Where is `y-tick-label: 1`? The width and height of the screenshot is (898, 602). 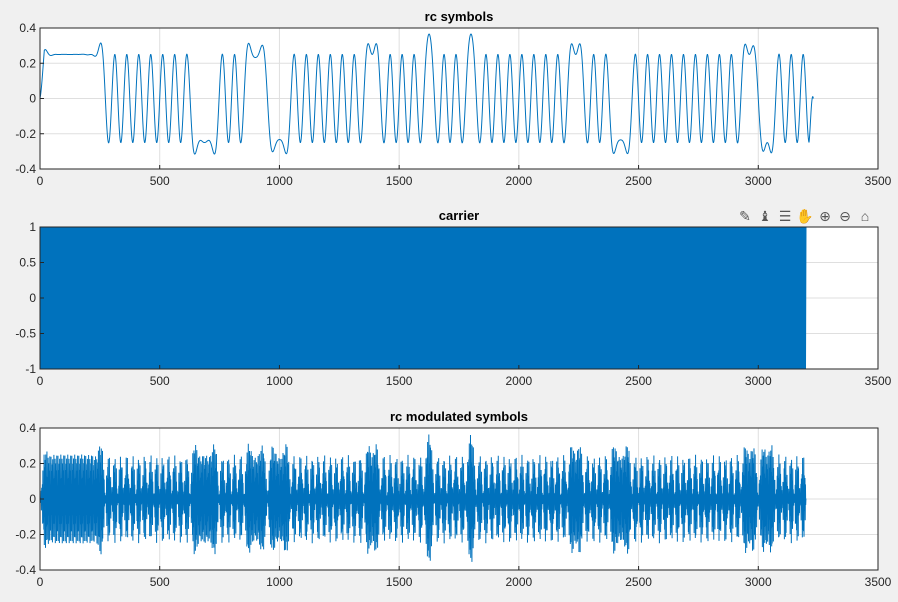
y-tick-label: 1 is located at coordinates (32, 227).